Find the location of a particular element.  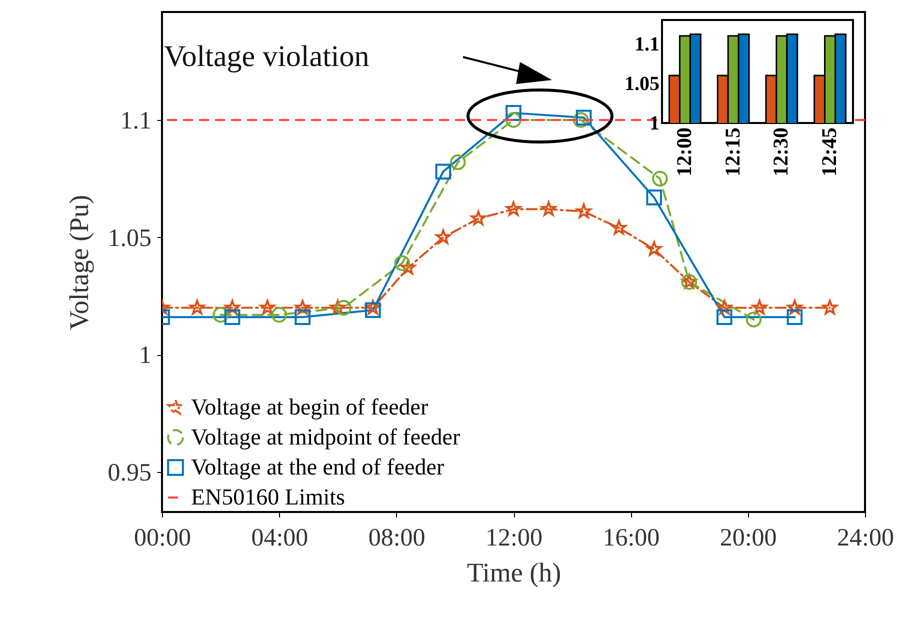

y-tick-label: 1 is located at coordinates (145, 356).